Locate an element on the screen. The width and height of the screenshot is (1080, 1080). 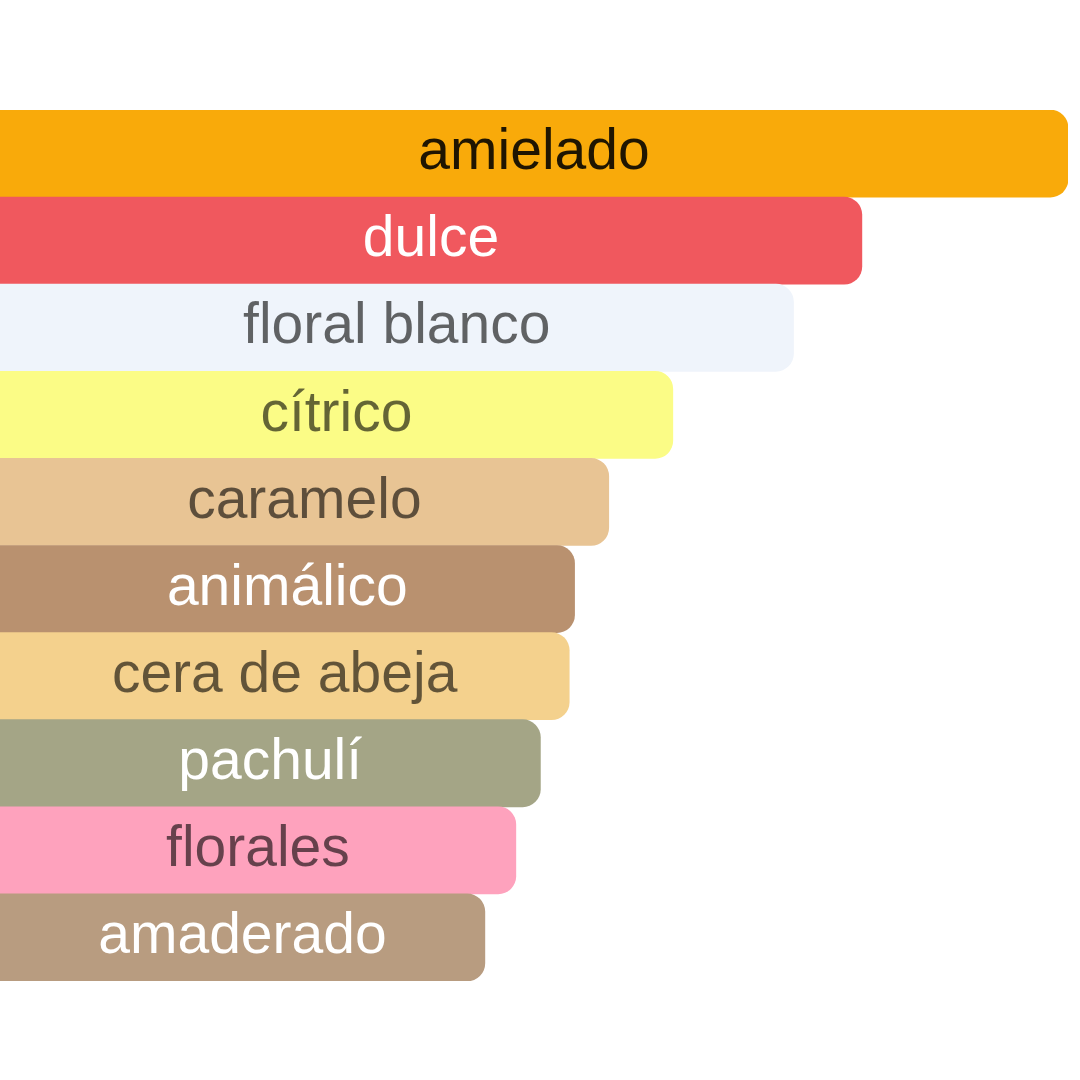
y-tick-label: floral blanco is located at coordinates (397, 323).